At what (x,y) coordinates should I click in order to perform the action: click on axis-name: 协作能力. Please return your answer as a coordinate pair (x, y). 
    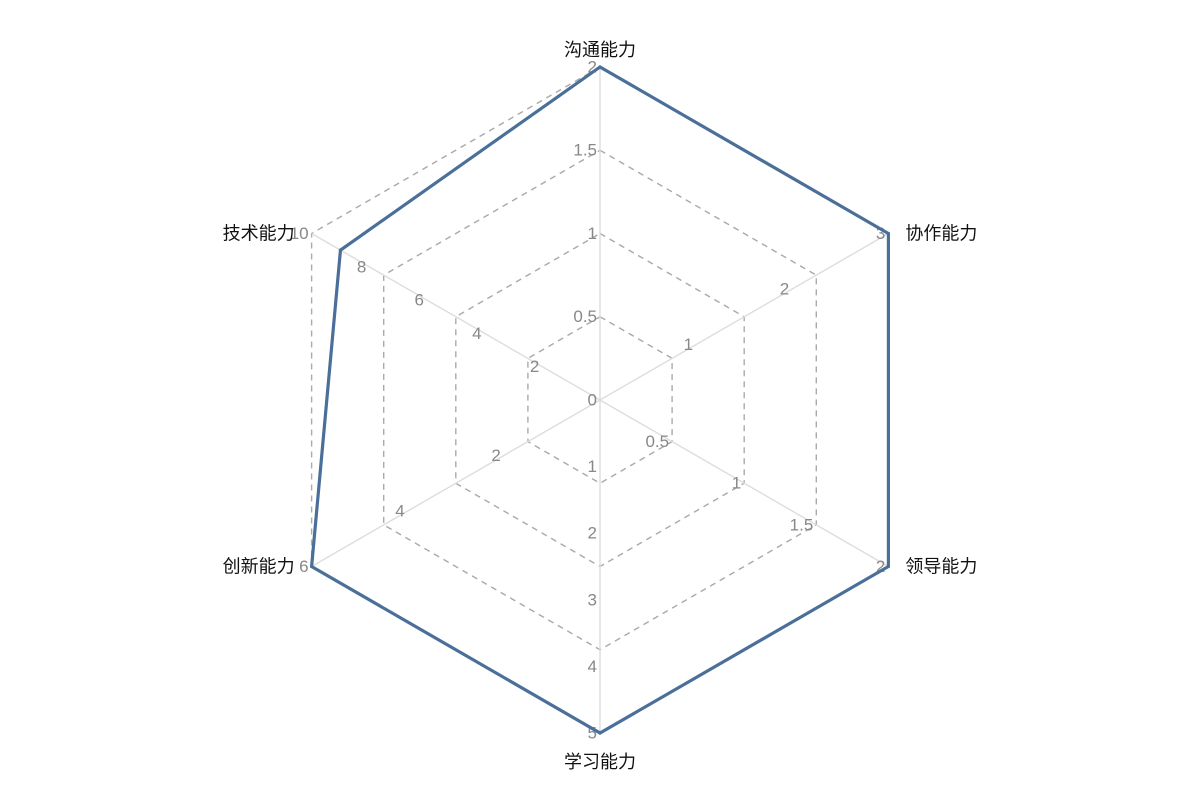
    Looking at the image, I should click on (941, 234).